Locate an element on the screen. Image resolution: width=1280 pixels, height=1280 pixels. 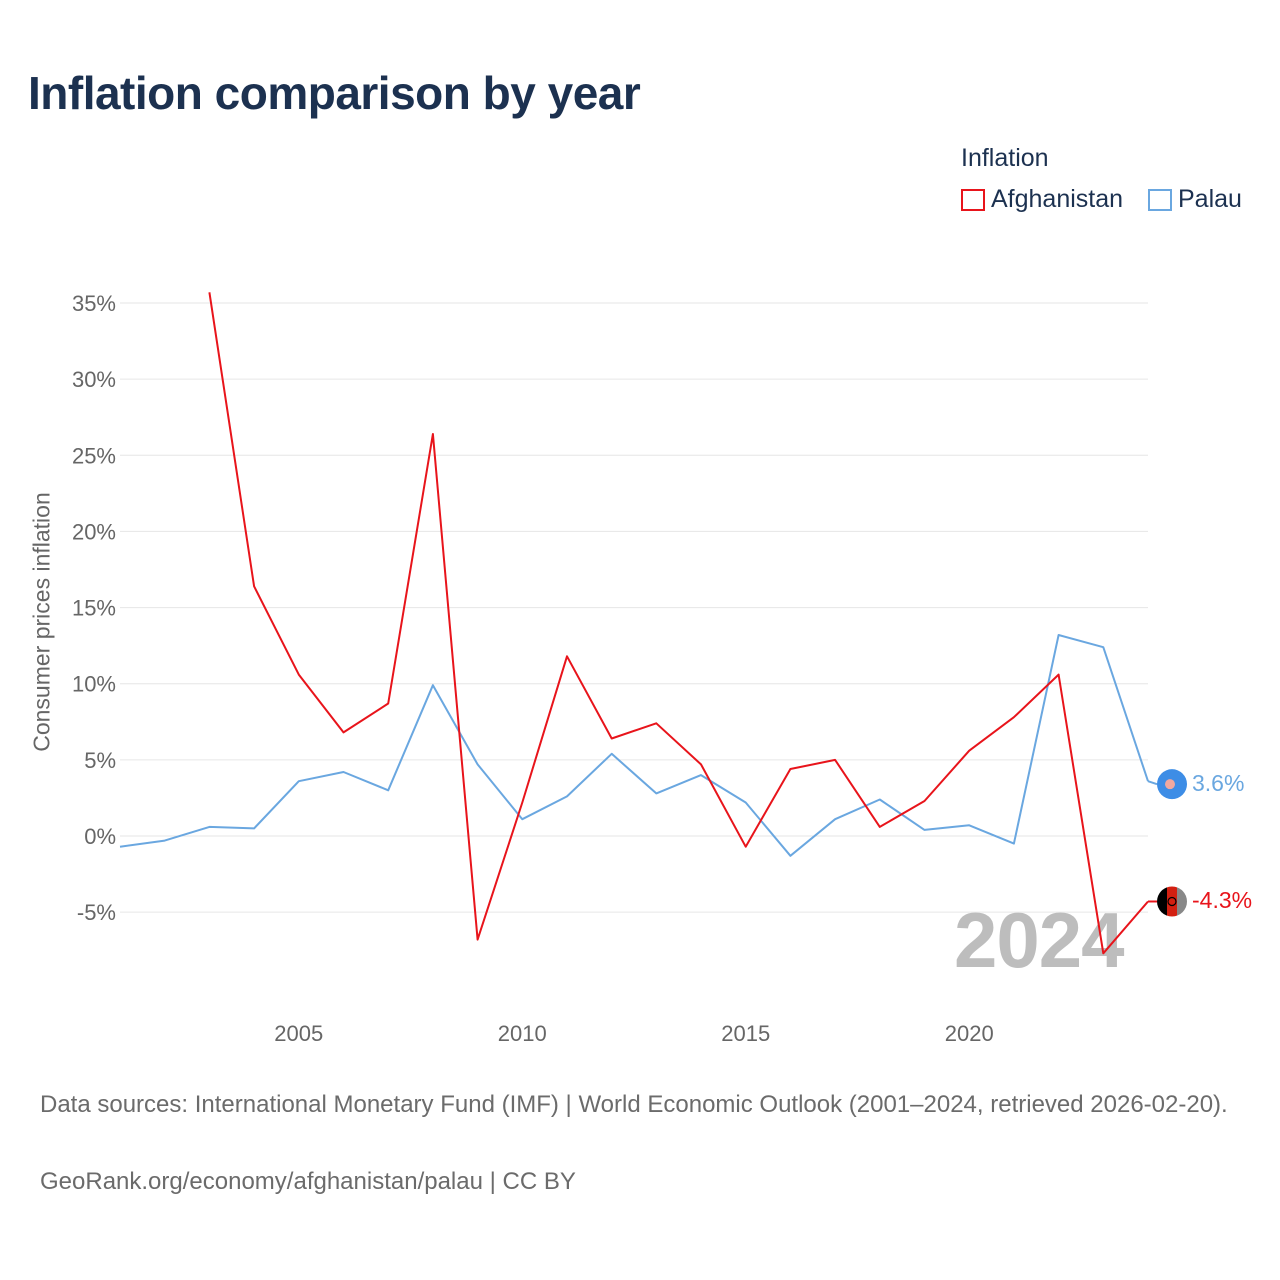
flag-icon-afghanistan is located at coordinates (1172, 901).